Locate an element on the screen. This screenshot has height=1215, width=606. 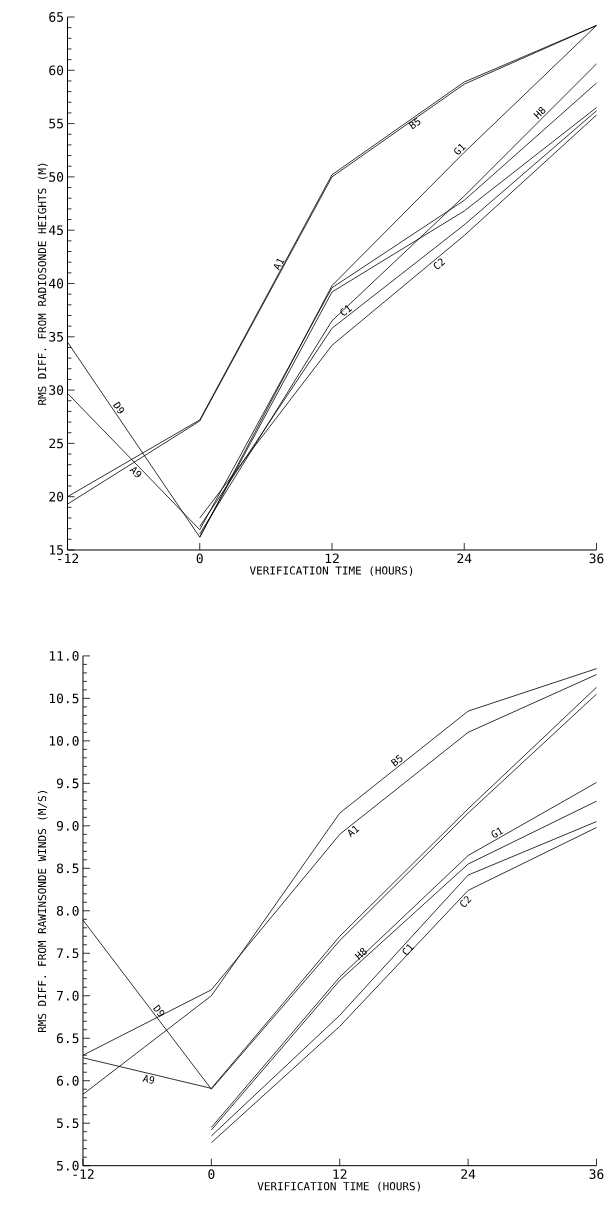
y-tick-label: 10.5 is located at coordinates (64, 698).